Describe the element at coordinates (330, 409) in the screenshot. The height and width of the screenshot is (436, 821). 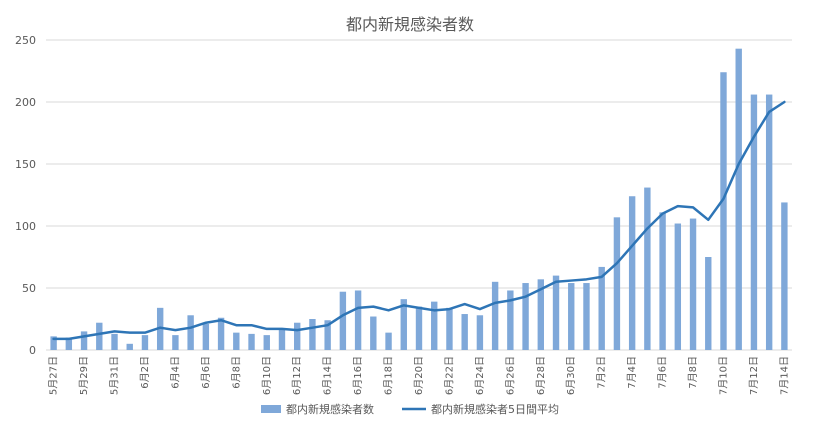
I see `legend-bar-label: 都内新規感染者数` at that location.